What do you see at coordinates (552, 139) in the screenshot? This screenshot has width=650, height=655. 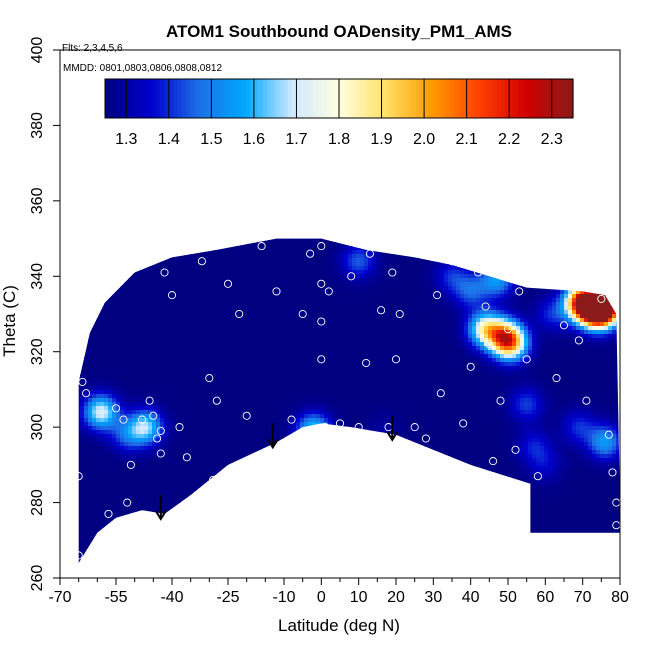 I see `colorbar-tick-label: 2.3` at bounding box center [552, 139].